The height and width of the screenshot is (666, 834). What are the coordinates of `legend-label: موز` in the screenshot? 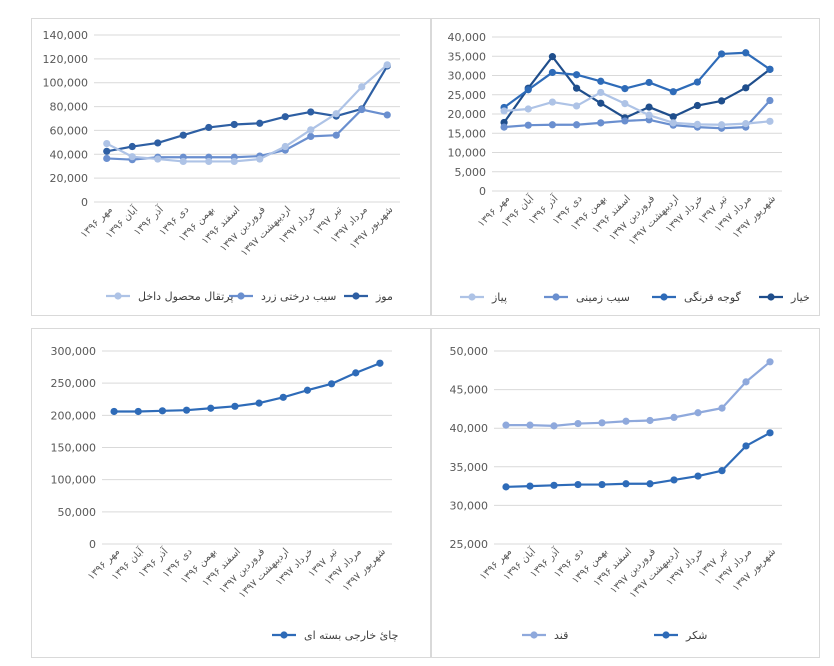 It's located at (384, 296).